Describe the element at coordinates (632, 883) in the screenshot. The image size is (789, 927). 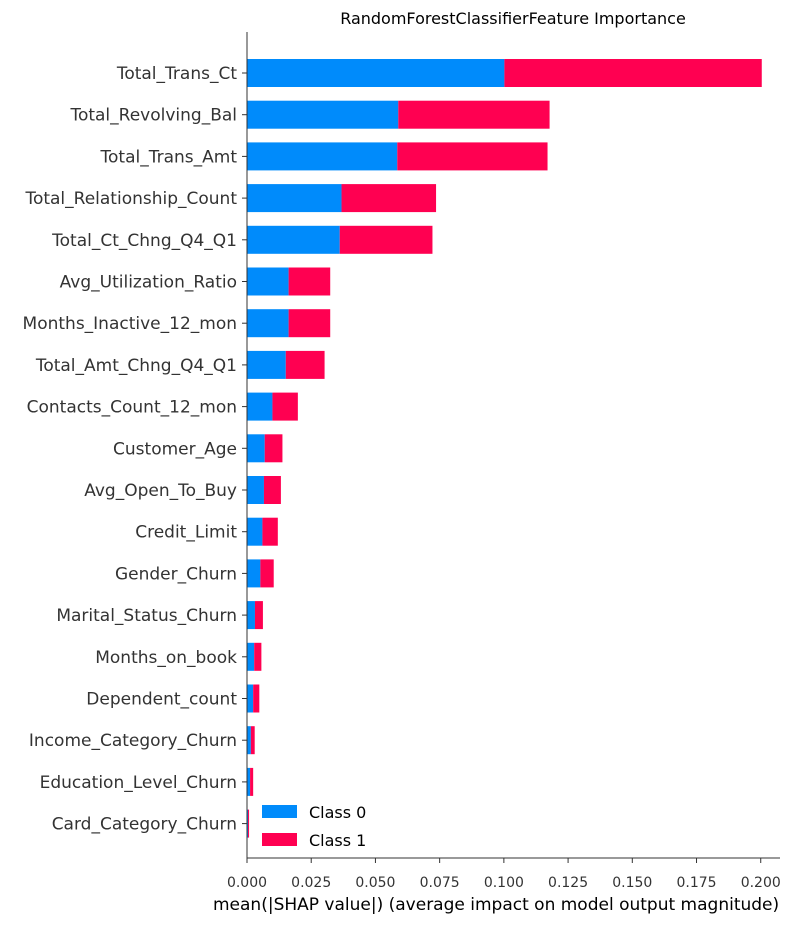
I see `x-tick-label: 0.150` at that location.